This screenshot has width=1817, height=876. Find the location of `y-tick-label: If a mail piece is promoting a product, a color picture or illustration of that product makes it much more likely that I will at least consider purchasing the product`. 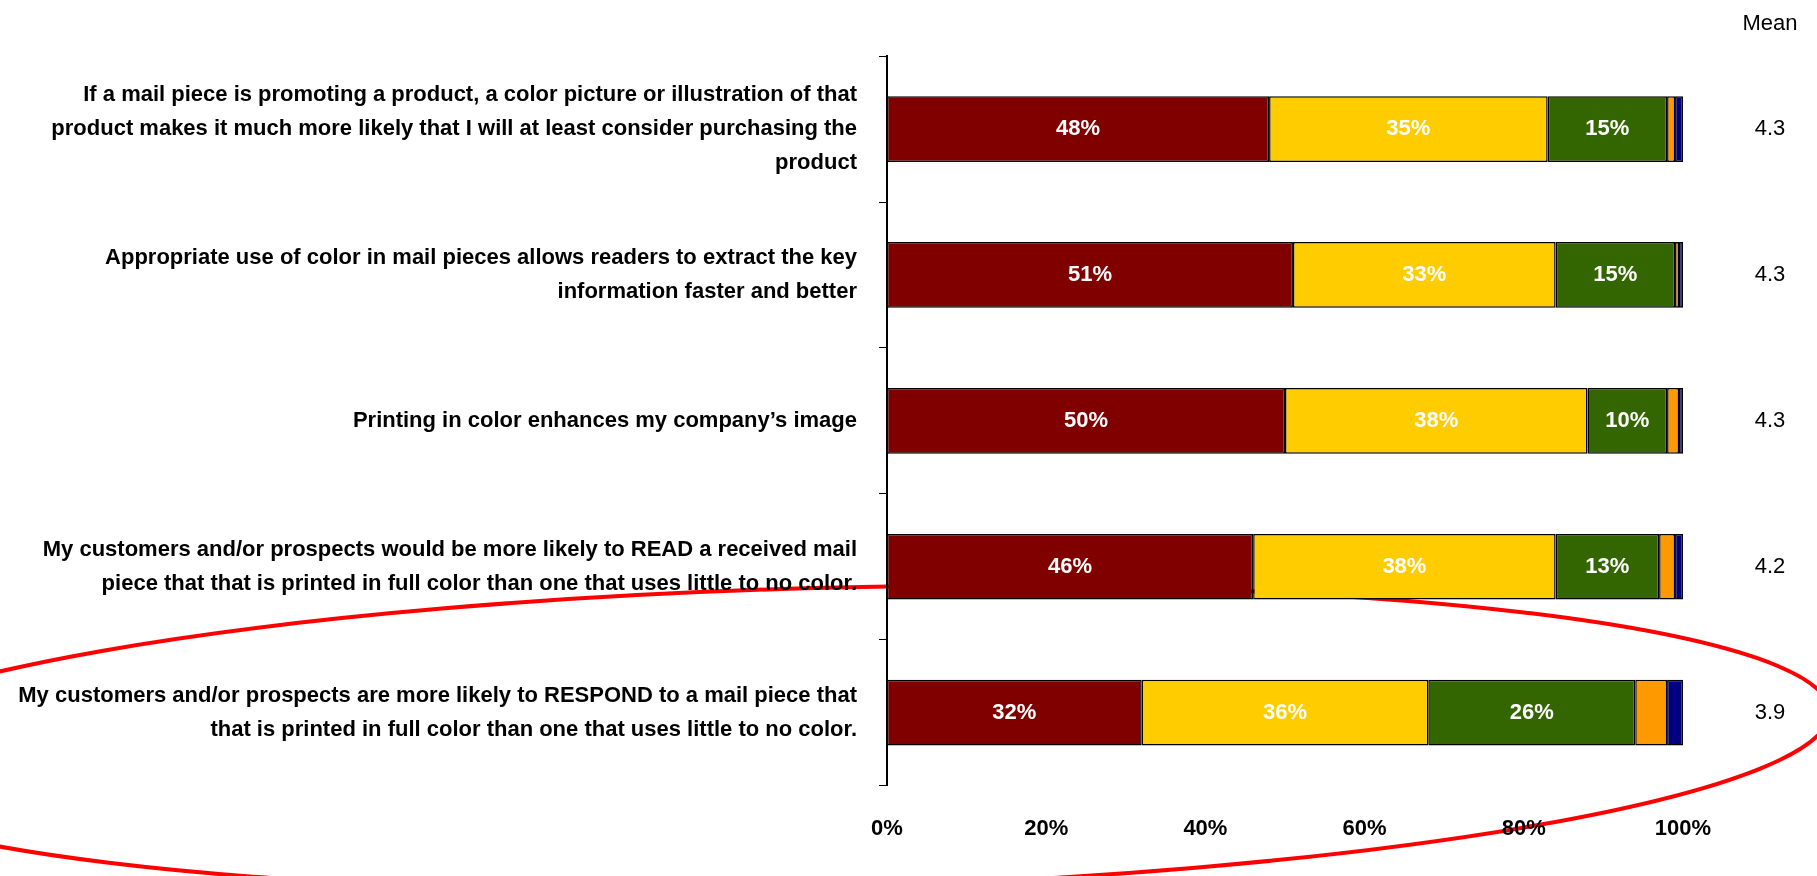

y-tick-label: If a mail piece is promoting a product, a color picture or illustration of that product makes it much more likely that I will at least consider purchasing the product is located at coordinates (454, 128).